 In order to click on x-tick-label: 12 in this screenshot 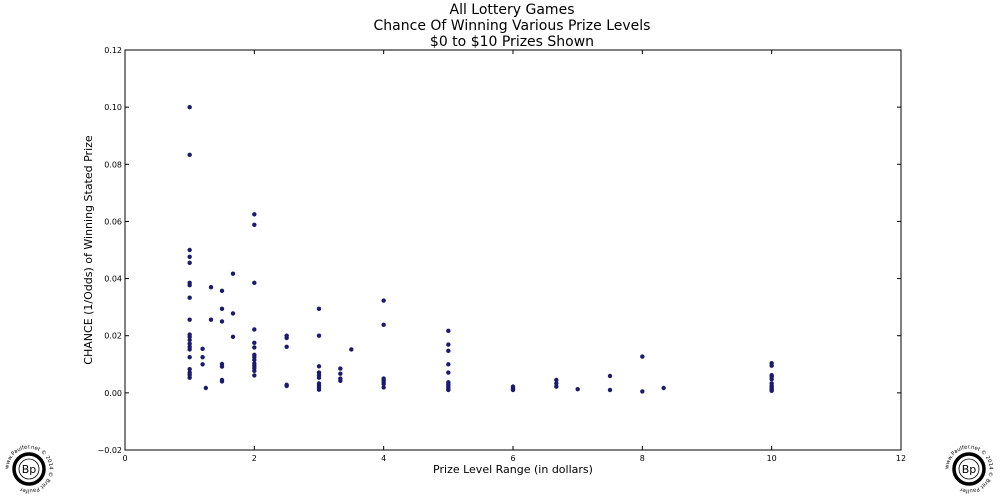, I will do `click(901, 458)`.